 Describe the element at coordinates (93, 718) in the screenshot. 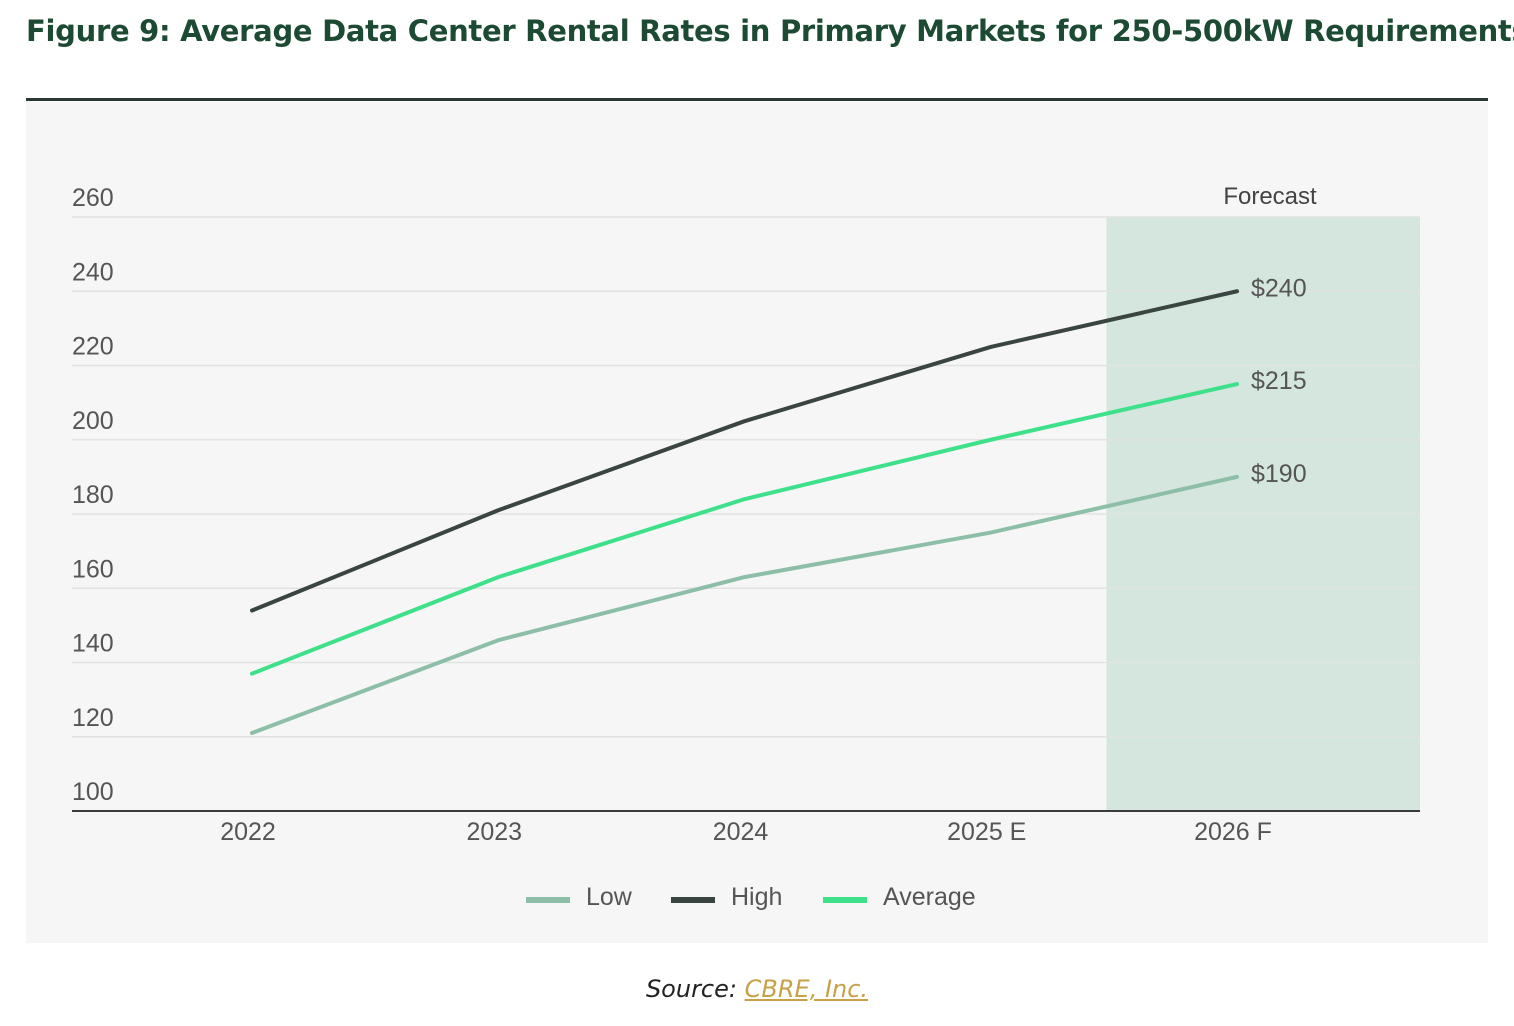

I see `y-tick-label: 120` at that location.